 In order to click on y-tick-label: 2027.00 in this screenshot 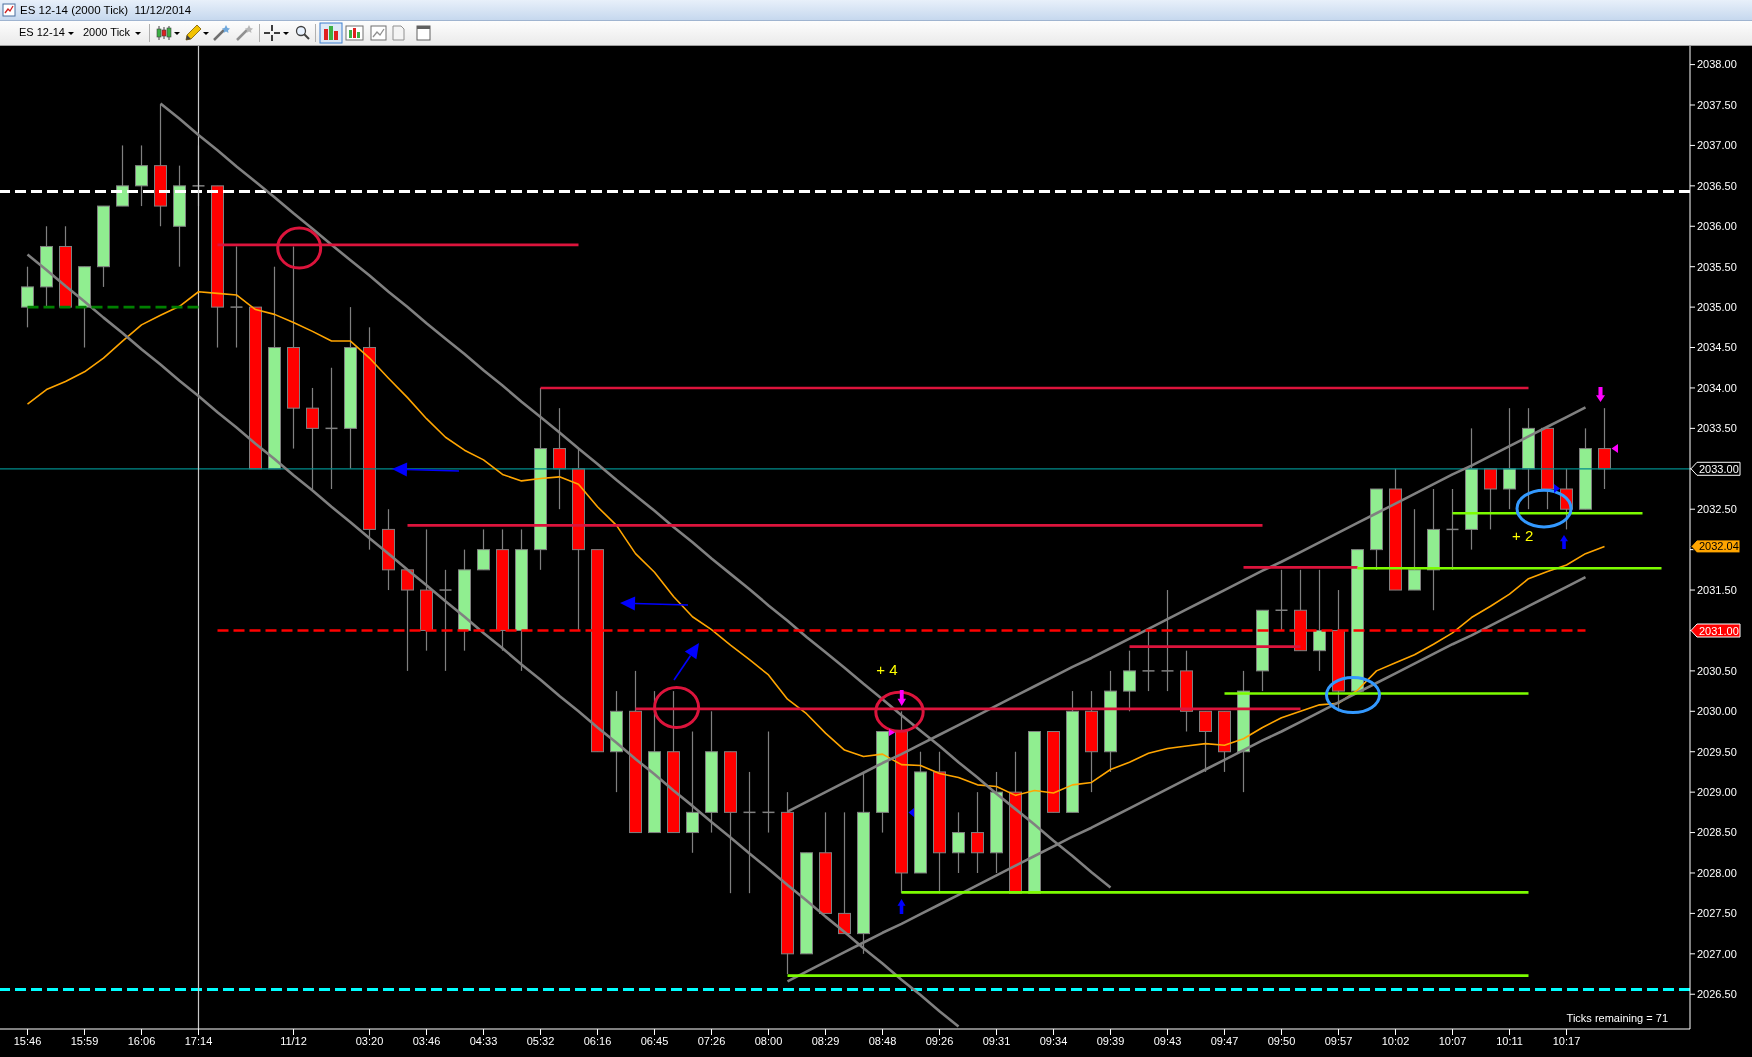, I will do `click(1717, 953)`.